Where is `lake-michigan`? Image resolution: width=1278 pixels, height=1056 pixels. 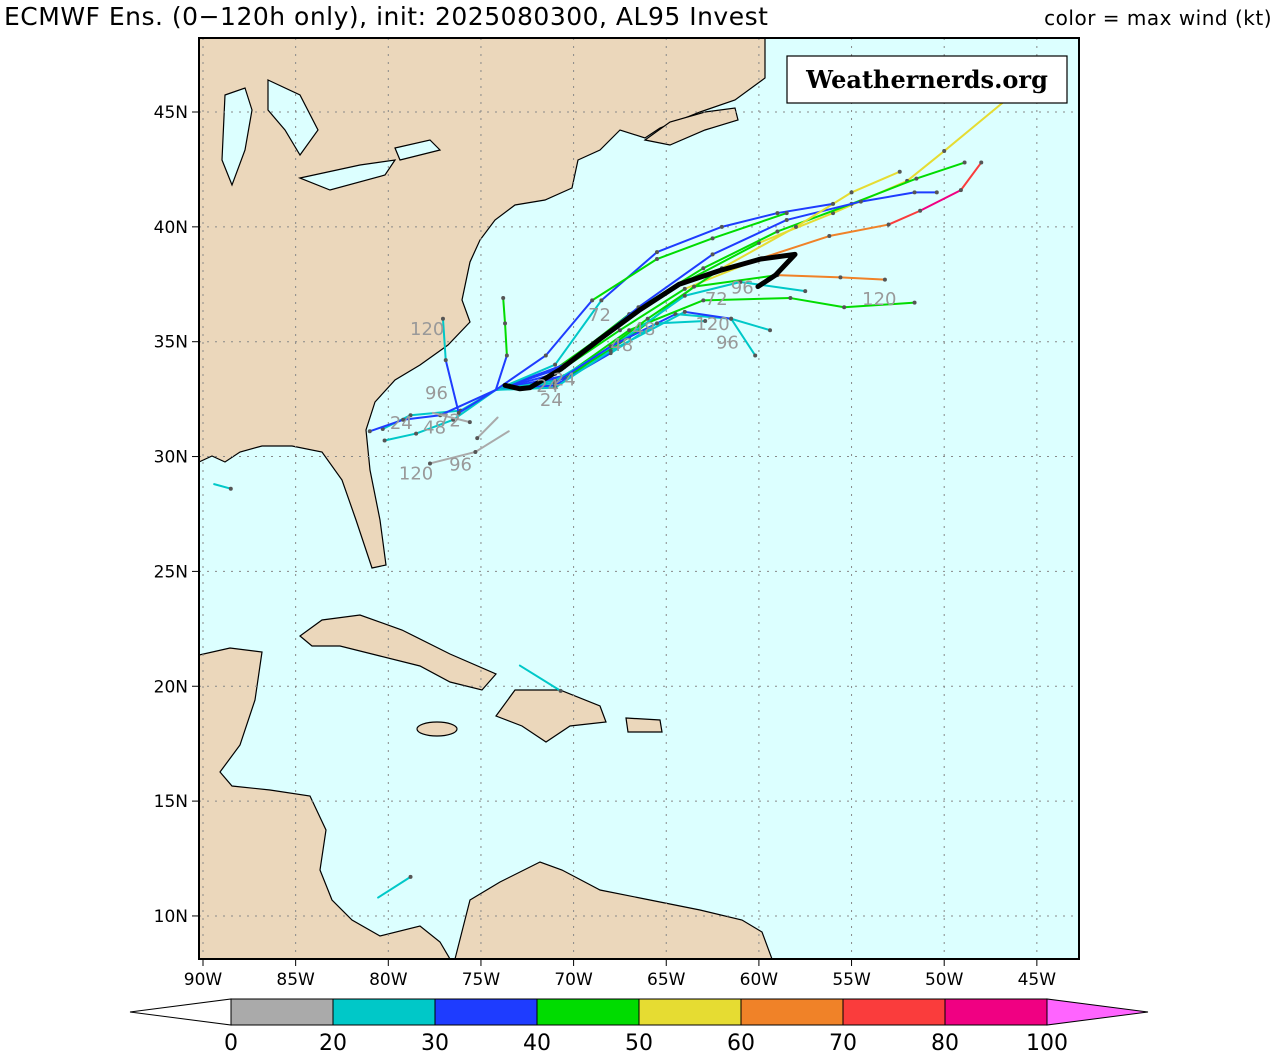
lake-michigan is located at coordinates (237, 137).